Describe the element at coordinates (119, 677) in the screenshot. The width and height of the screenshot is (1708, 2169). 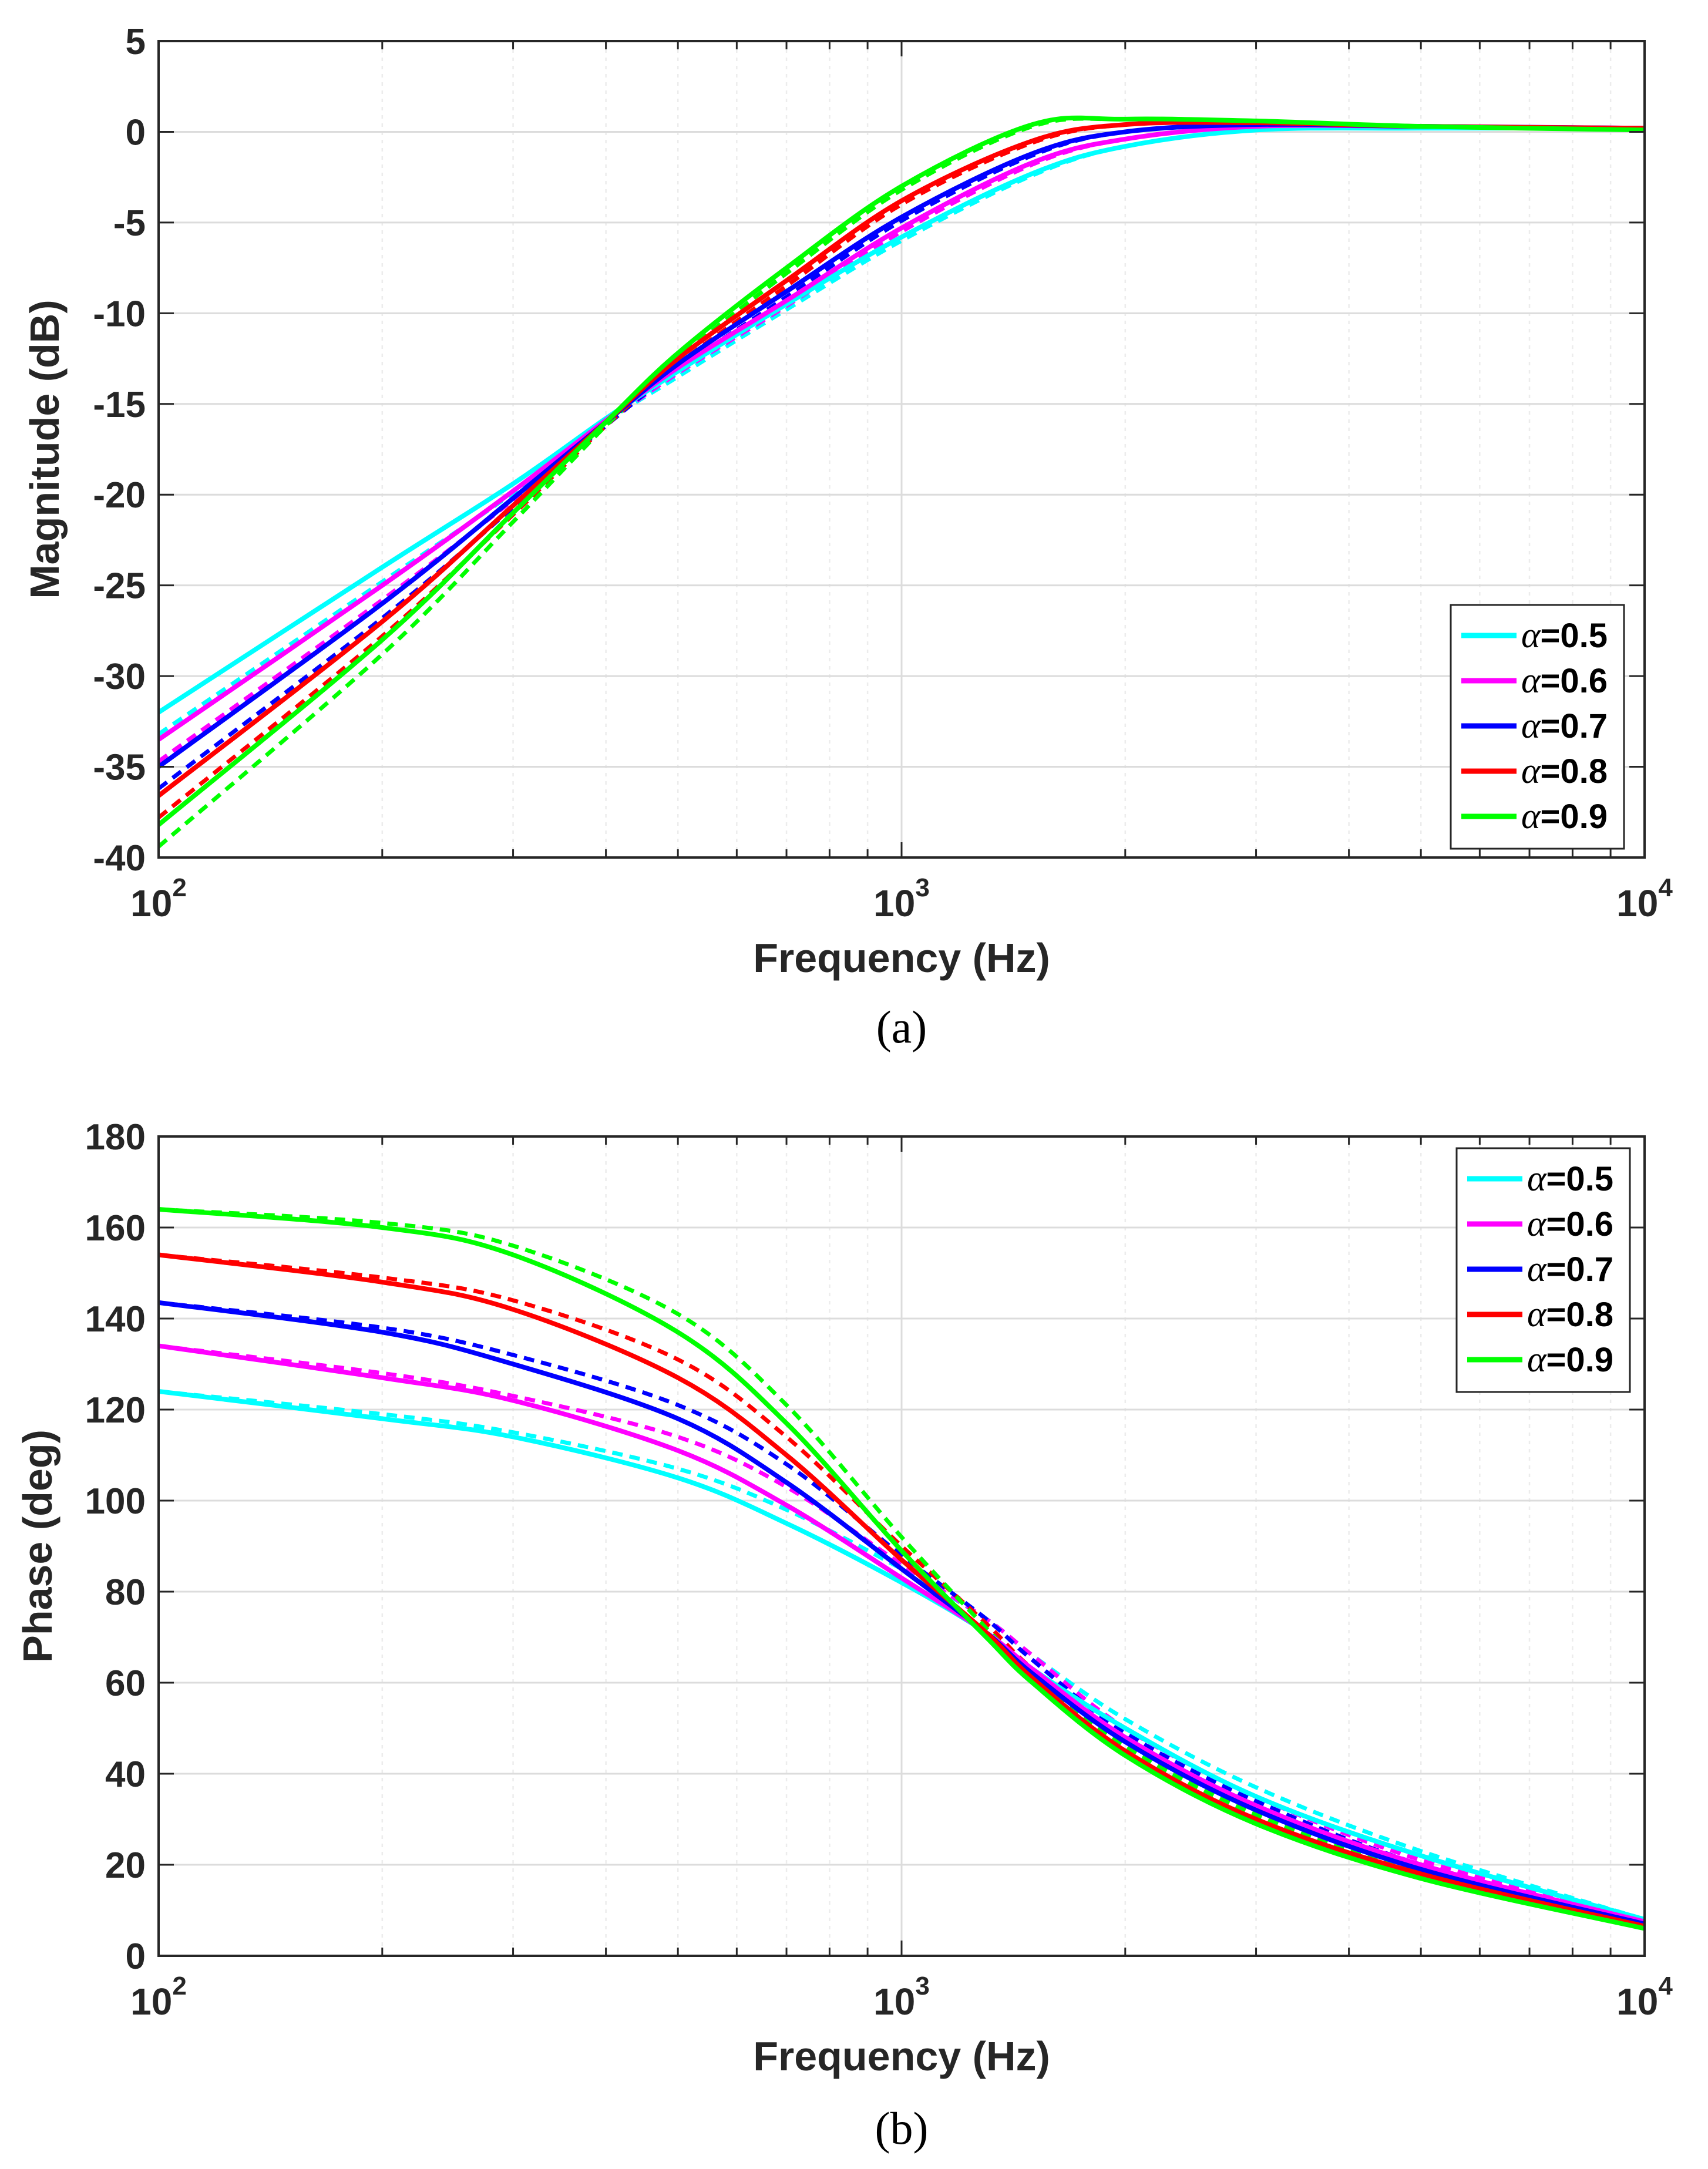
I see `y-tick-label: -30` at that location.